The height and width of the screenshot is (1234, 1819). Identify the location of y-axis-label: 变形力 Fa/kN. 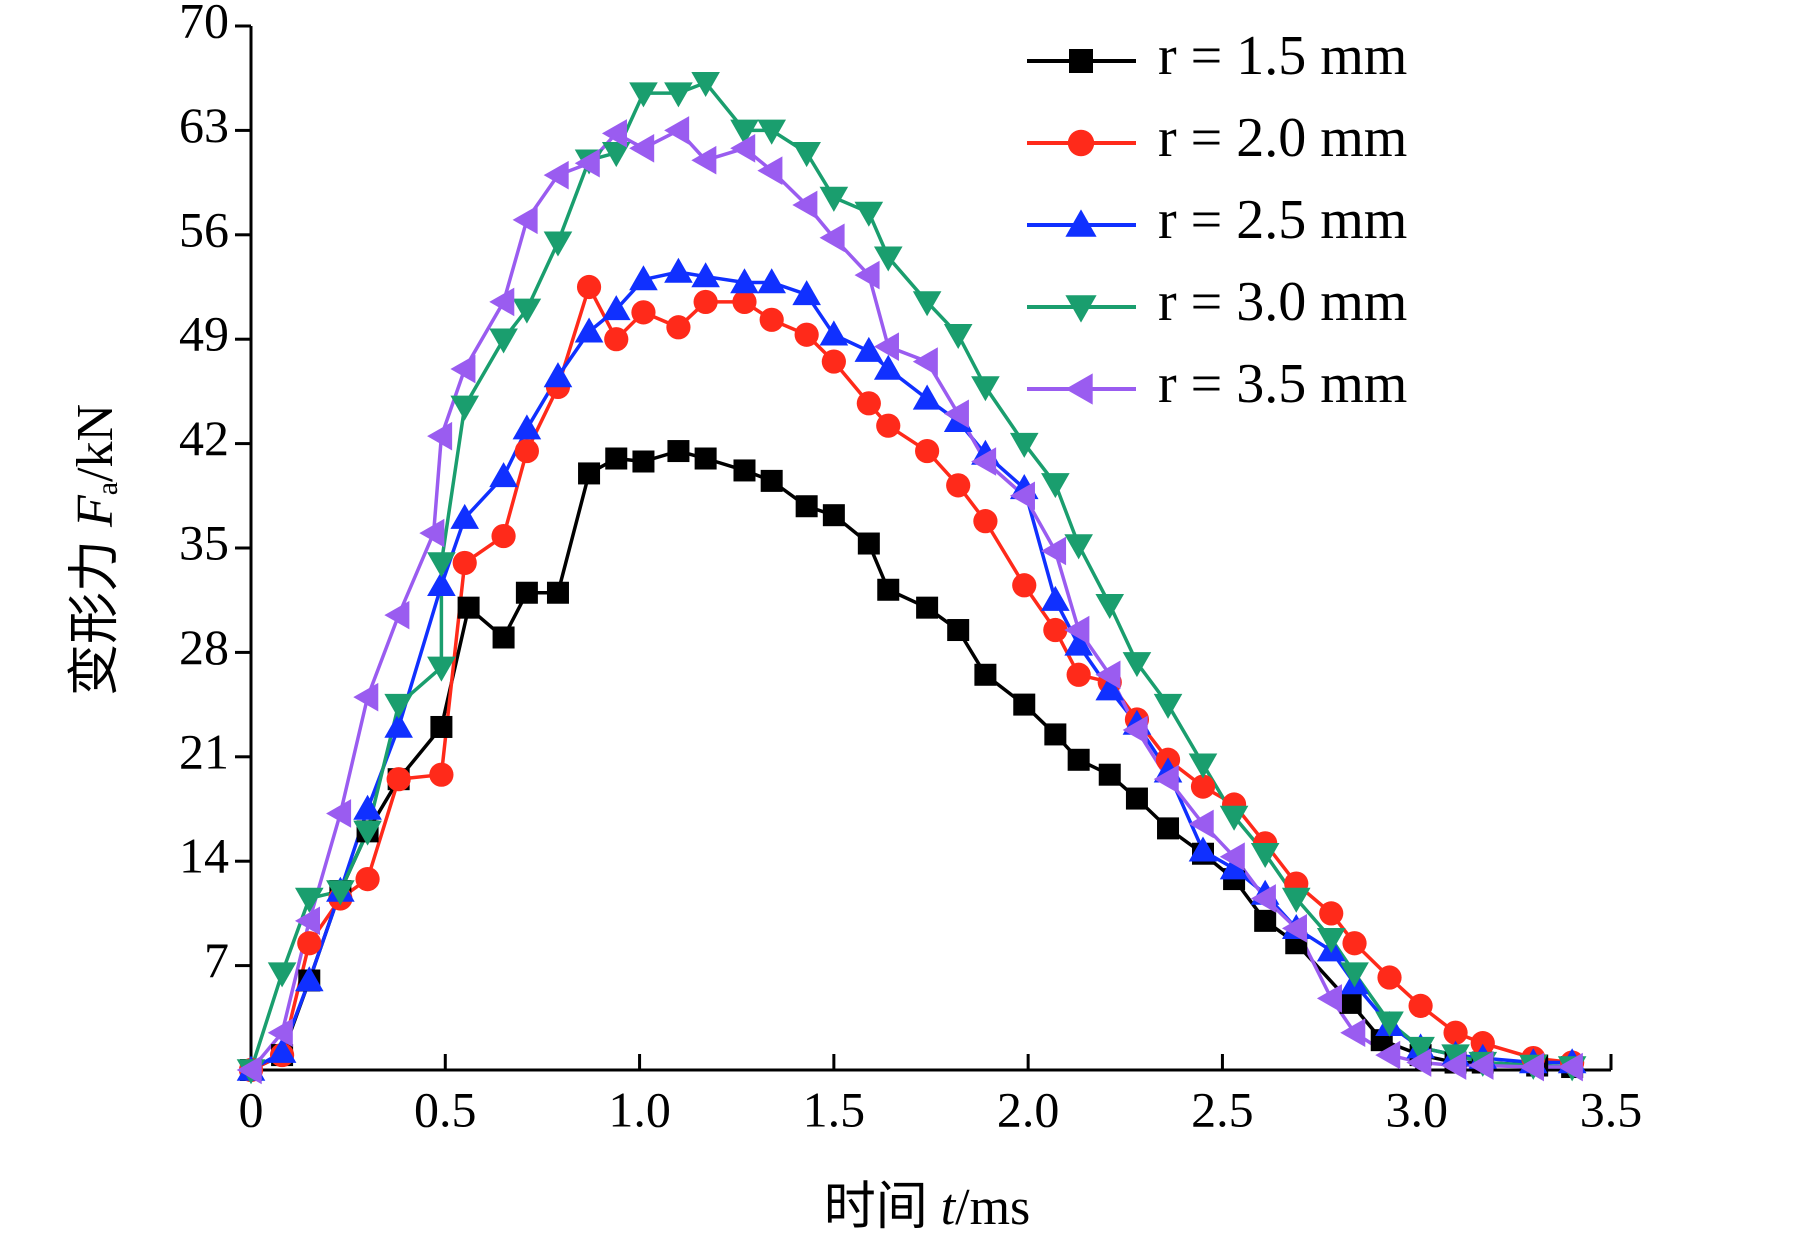
(95, 550).